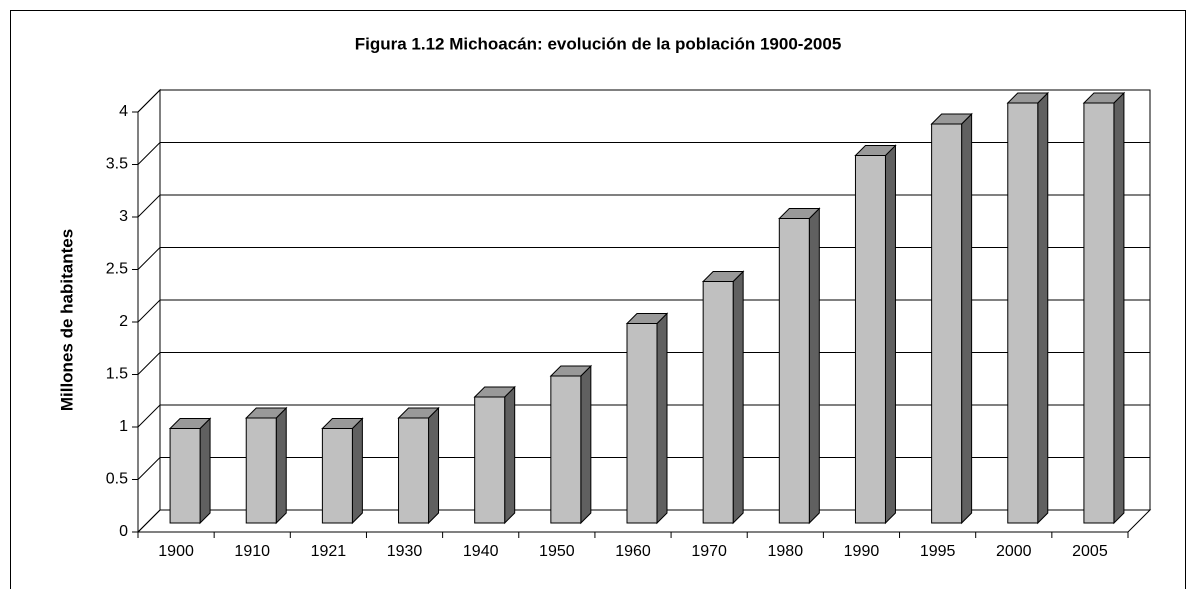  I want to click on y-tick-label: 3.5, so click(117, 164).